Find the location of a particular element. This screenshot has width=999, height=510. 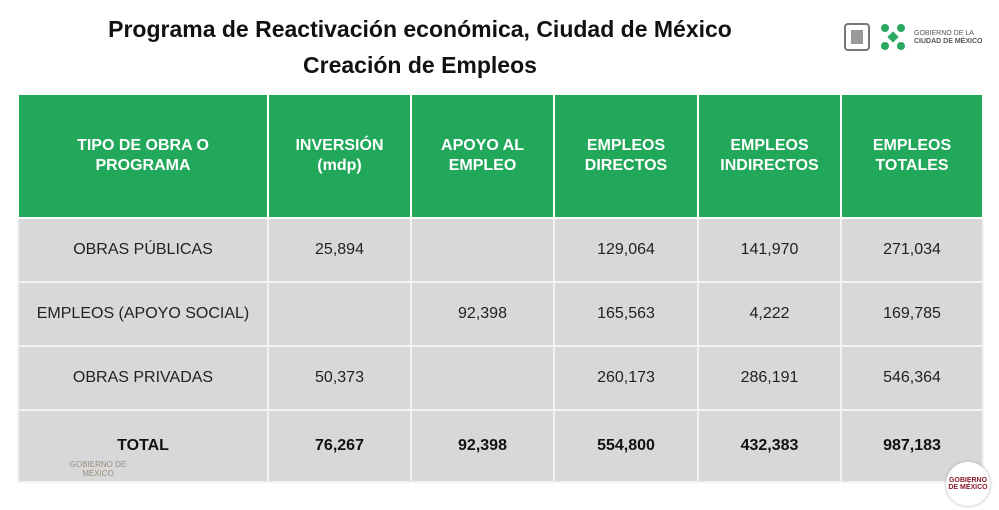

cell: 271,034 is located at coordinates (912, 250).